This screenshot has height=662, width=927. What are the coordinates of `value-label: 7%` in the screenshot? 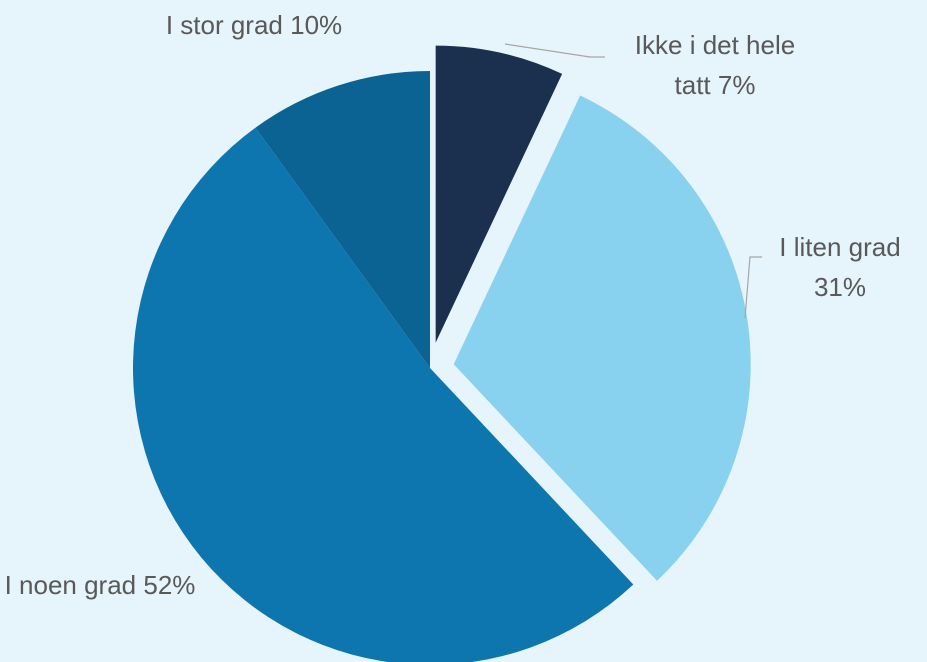 It's located at (736, 85).